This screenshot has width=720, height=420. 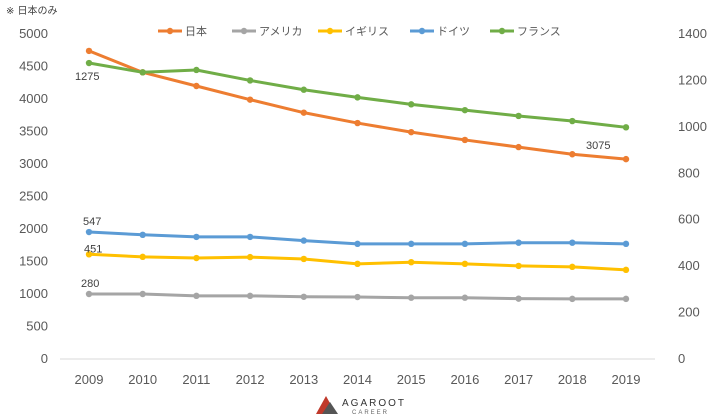 What do you see at coordinates (33, 33) in the screenshot?
I see `y-left-tick-label: 5000` at bounding box center [33, 33].